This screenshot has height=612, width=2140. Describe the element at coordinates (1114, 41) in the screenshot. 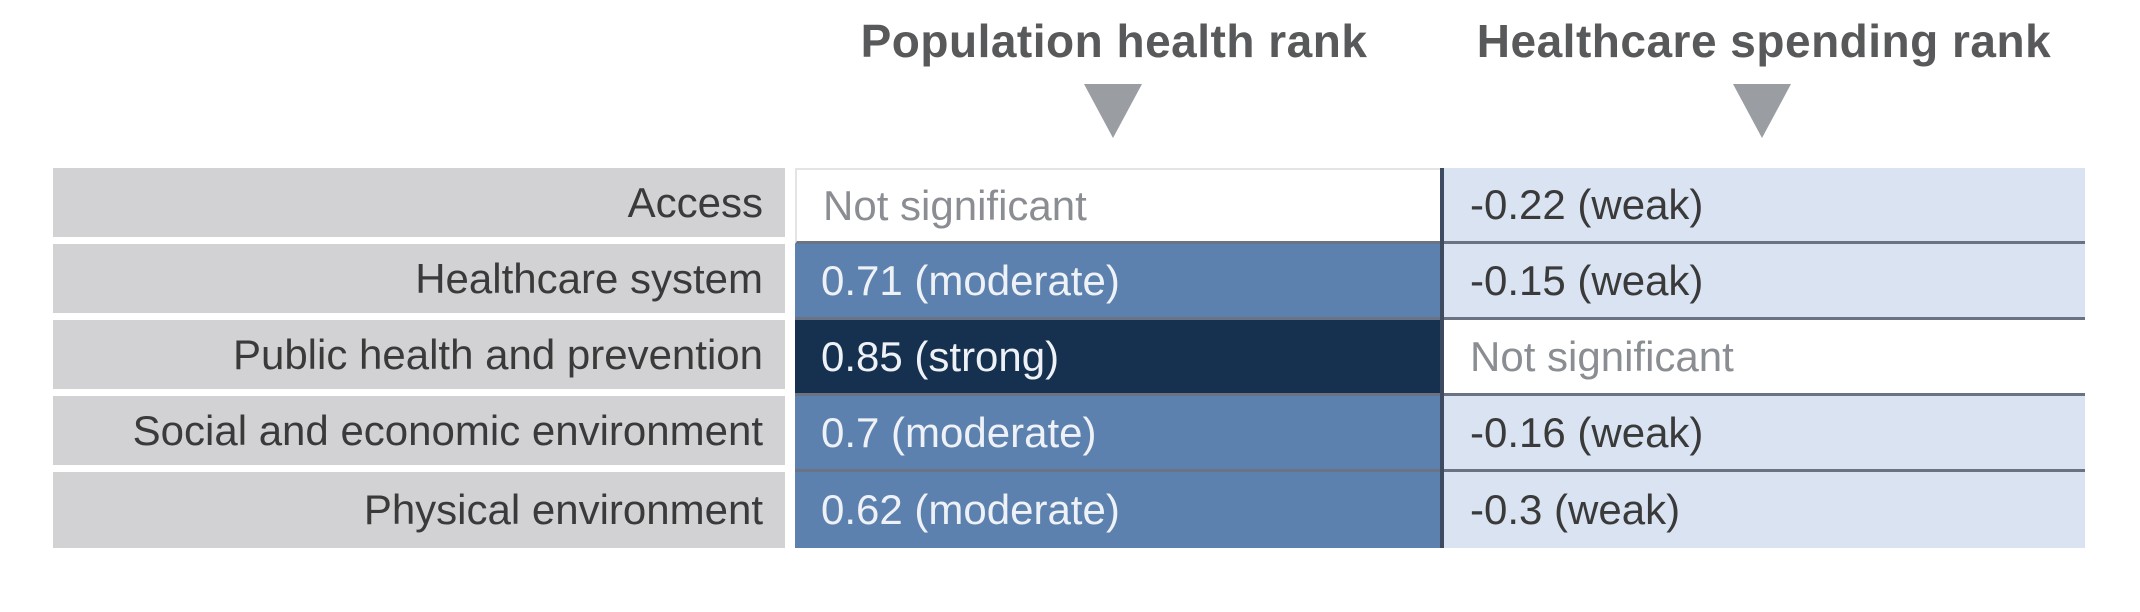

I see `column-header-population-health-rank: Population health rank` at that location.